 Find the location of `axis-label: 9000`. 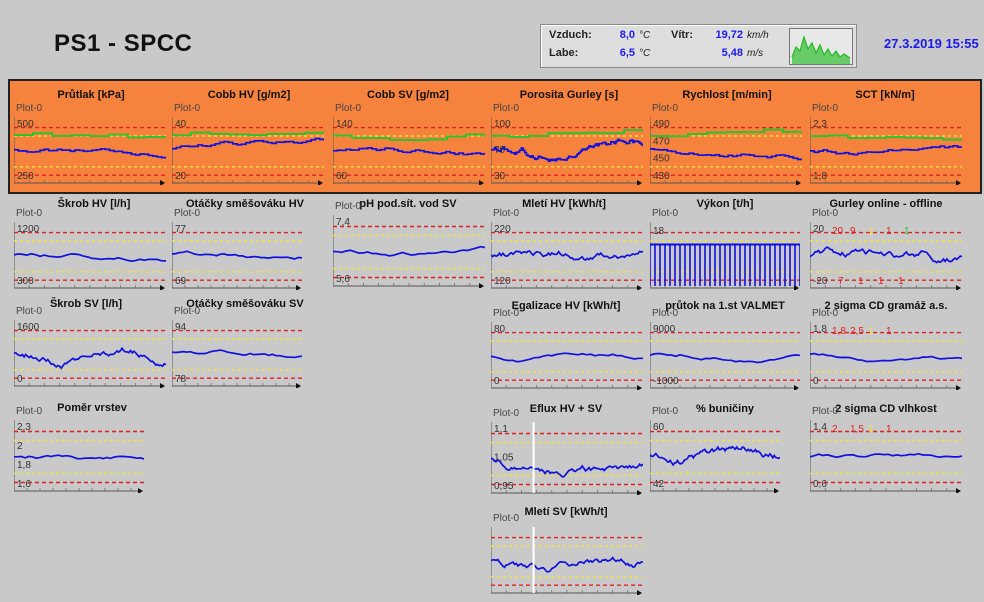

axis-label: 9000 is located at coordinates (664, 329).